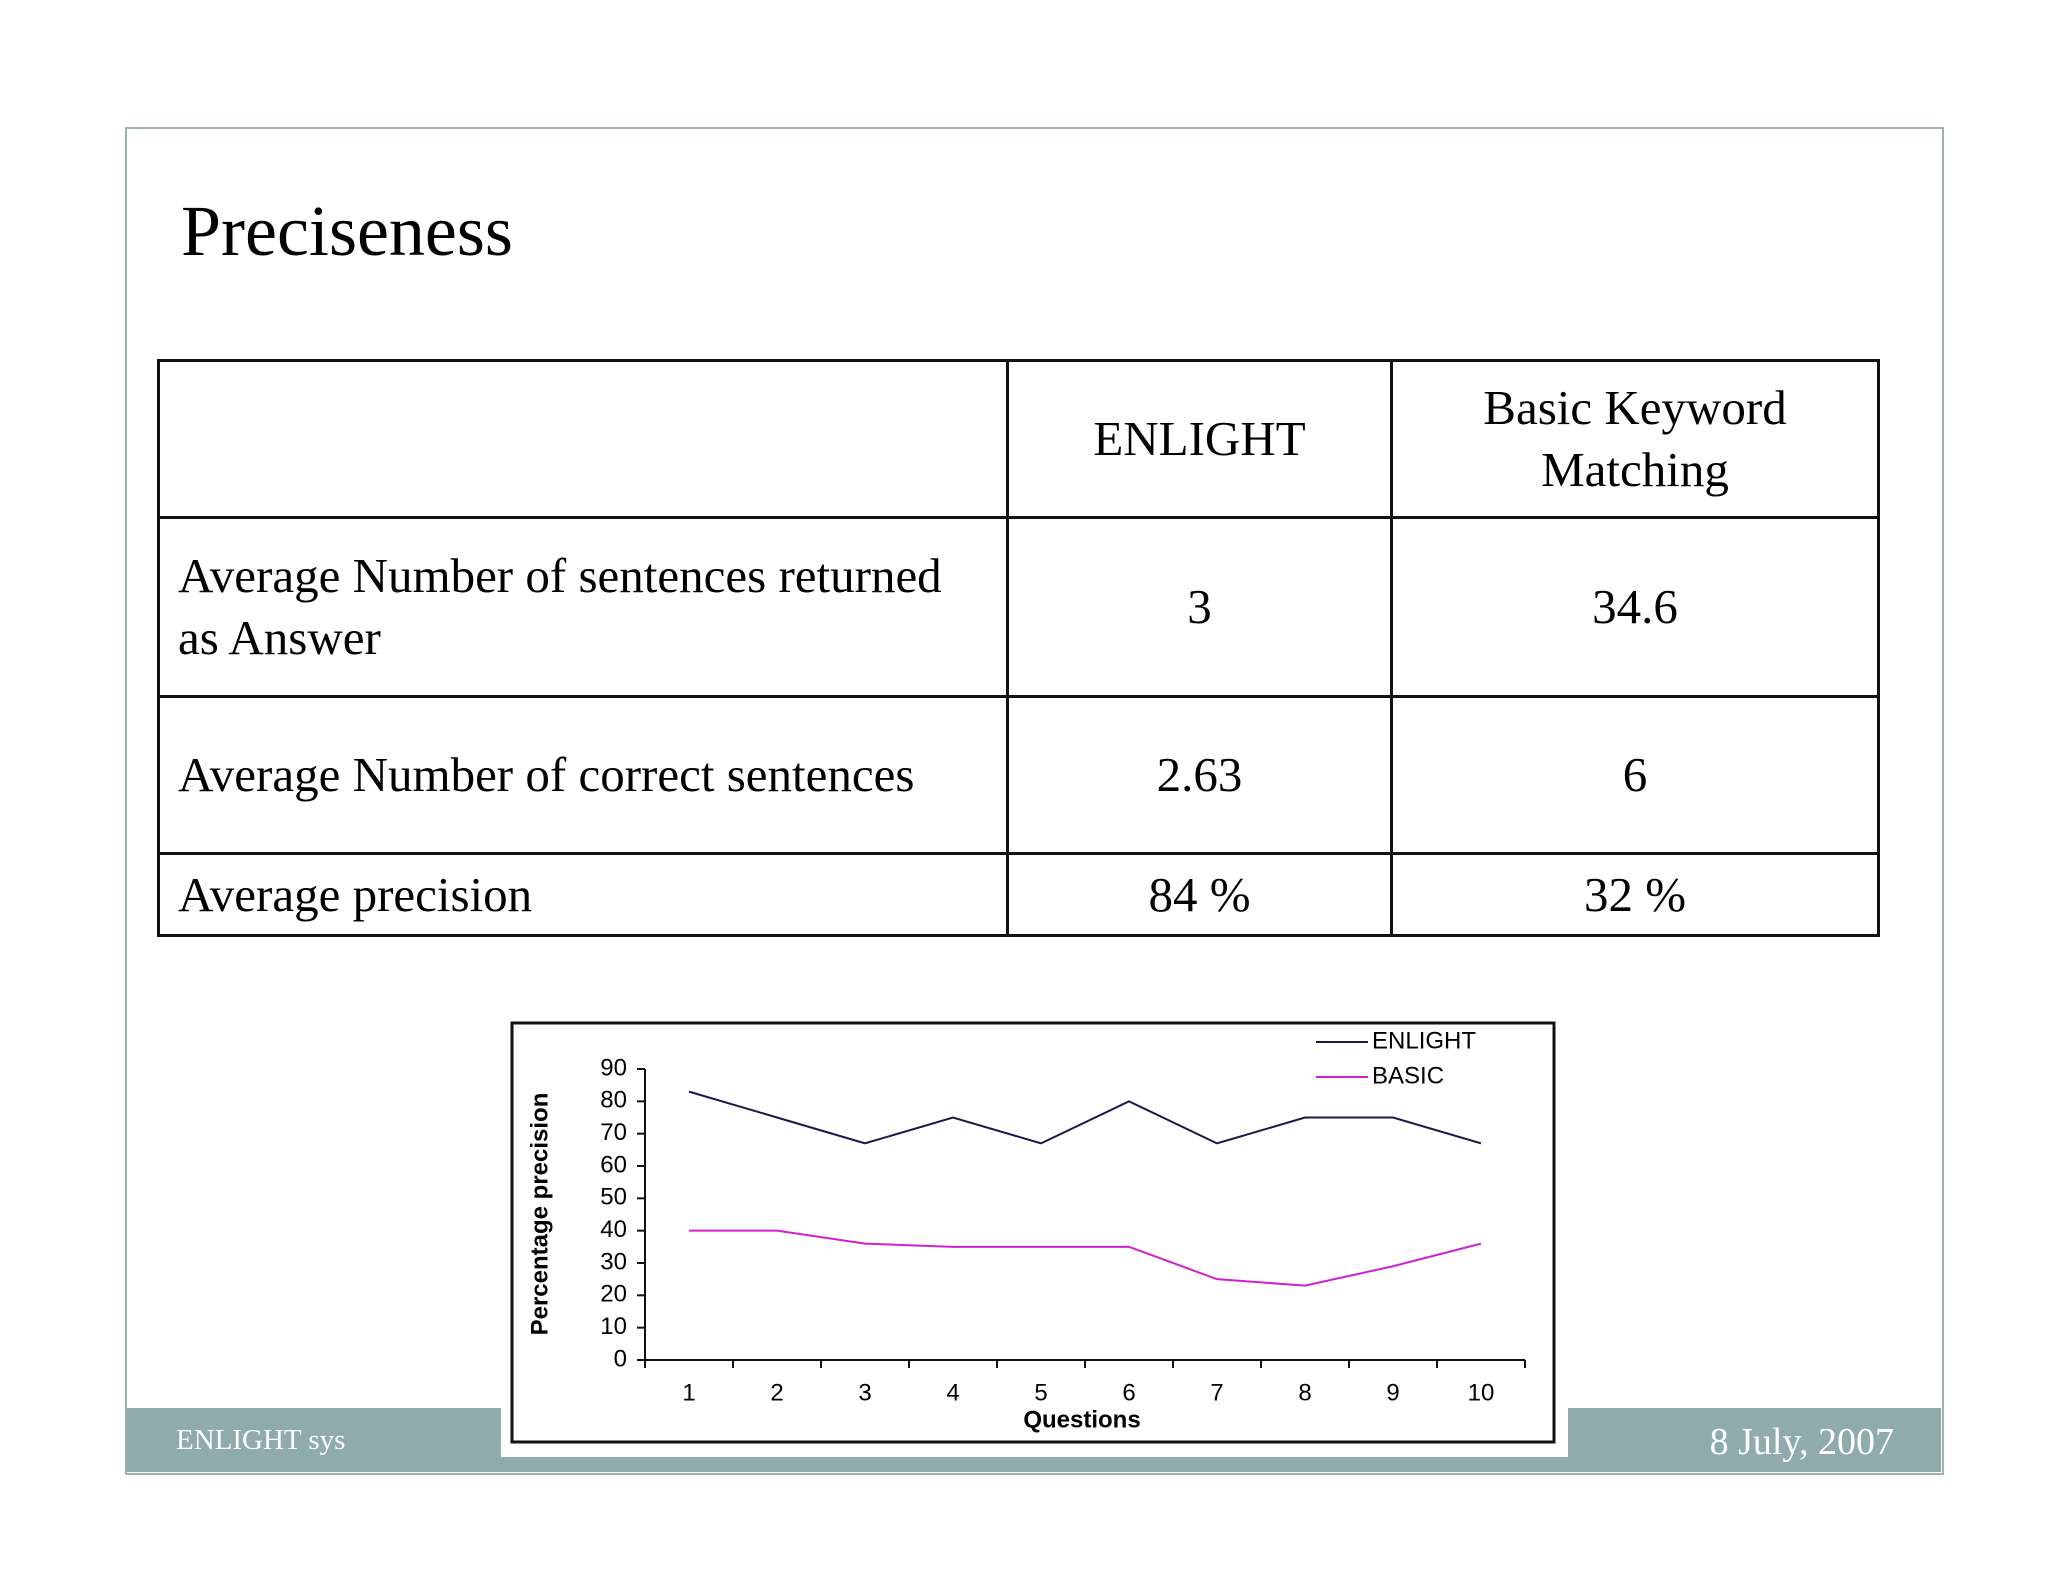 The height and width of the screenshot is (1582, 2048). Describe the element at coordinates (583, 439) in the screenshot. I see `corner-cell` at that location.